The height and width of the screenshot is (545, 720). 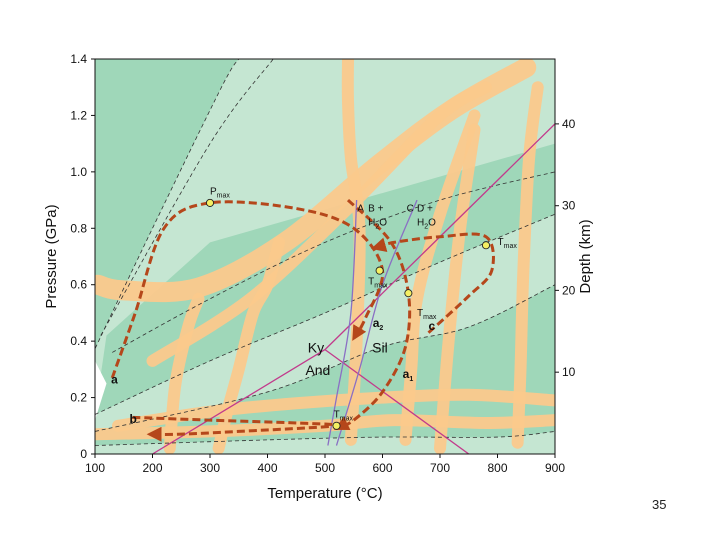 I want to click on y-tick-label-1.4: 1.4, so click(x=78, y=59).